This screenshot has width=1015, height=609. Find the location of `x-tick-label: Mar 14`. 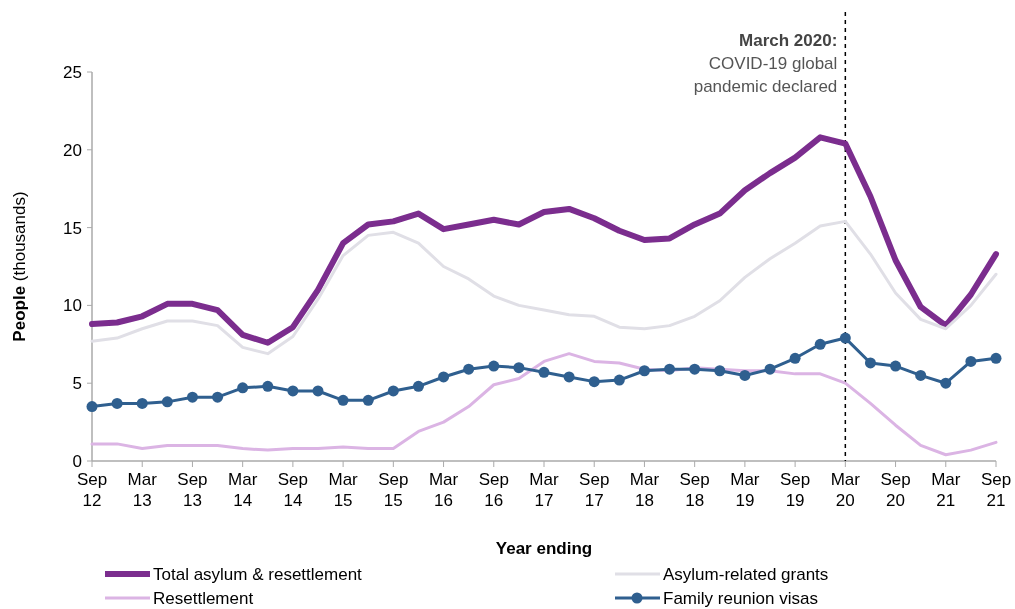

x-tick-label: Mar 14 is located at coordinates (243, 490).